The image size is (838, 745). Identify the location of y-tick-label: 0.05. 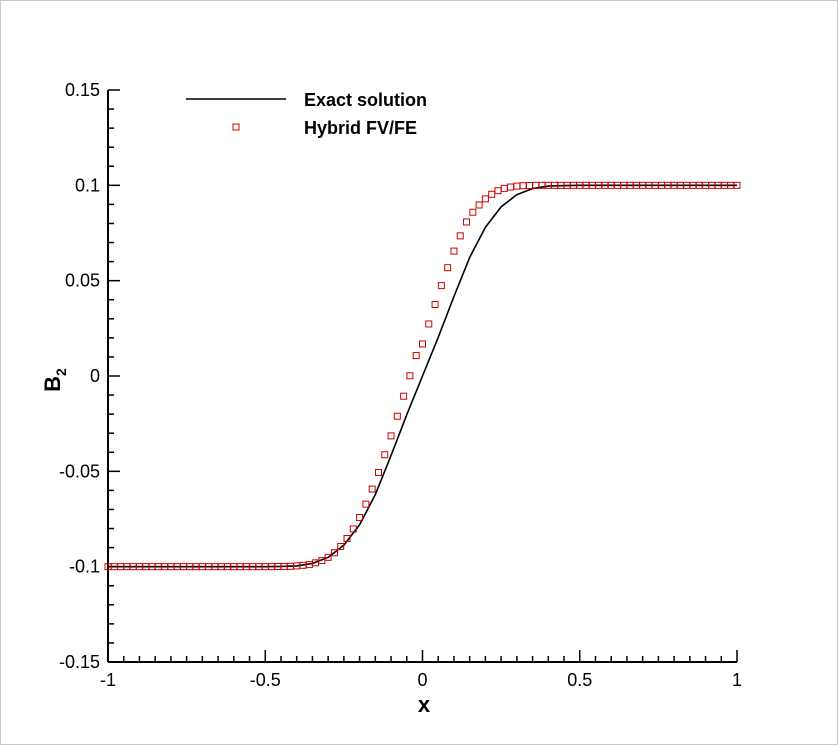
(82, 281).